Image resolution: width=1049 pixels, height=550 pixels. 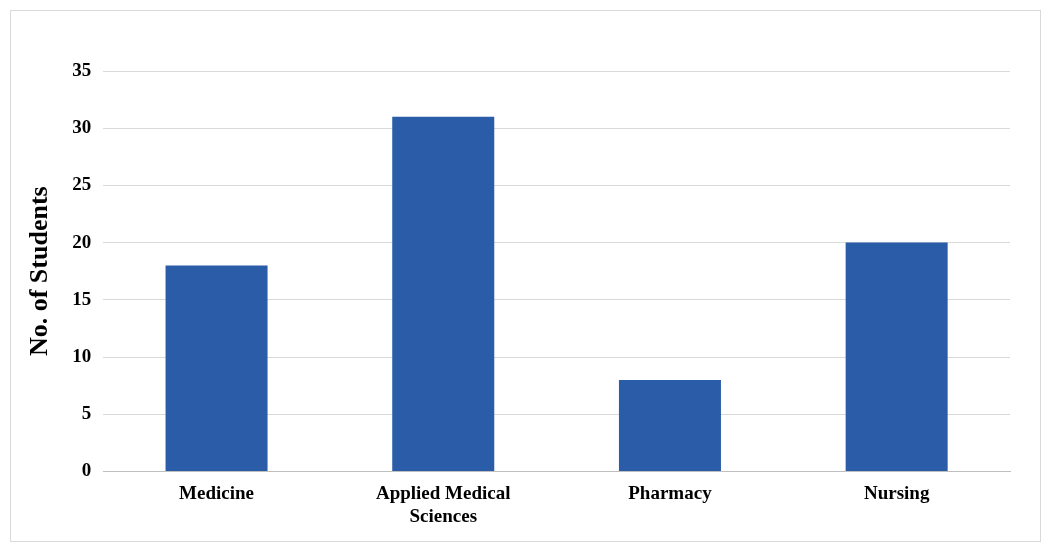 What do you see at coordinates (86, 413) in the screenshot?
I see `y-tick-label: 5` at bounding box center [86, 413].